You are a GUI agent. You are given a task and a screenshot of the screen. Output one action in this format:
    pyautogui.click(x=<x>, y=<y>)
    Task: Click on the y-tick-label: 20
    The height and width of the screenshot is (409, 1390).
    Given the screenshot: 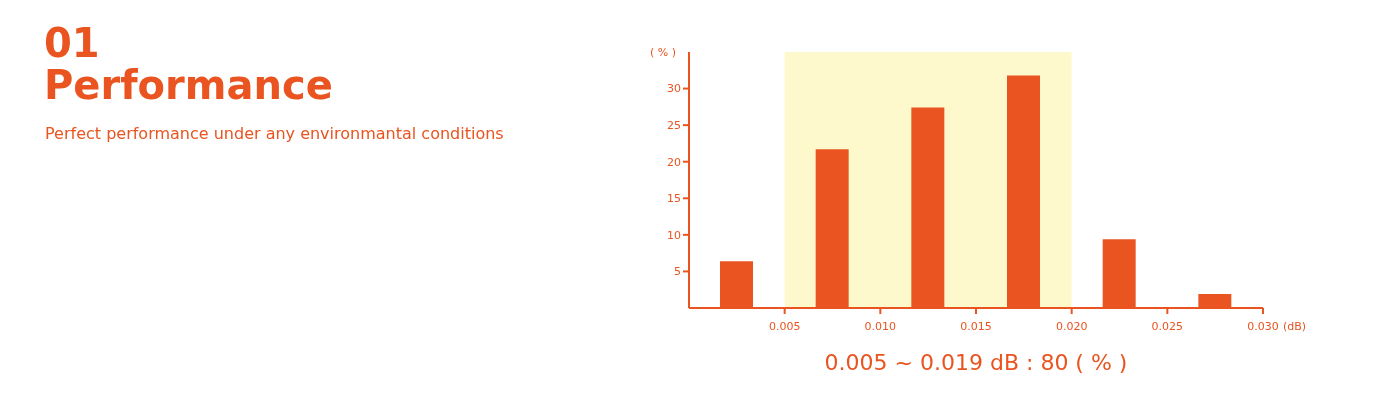 What is the action you would take?
    pyautogui.click(x=674, y=162)
    